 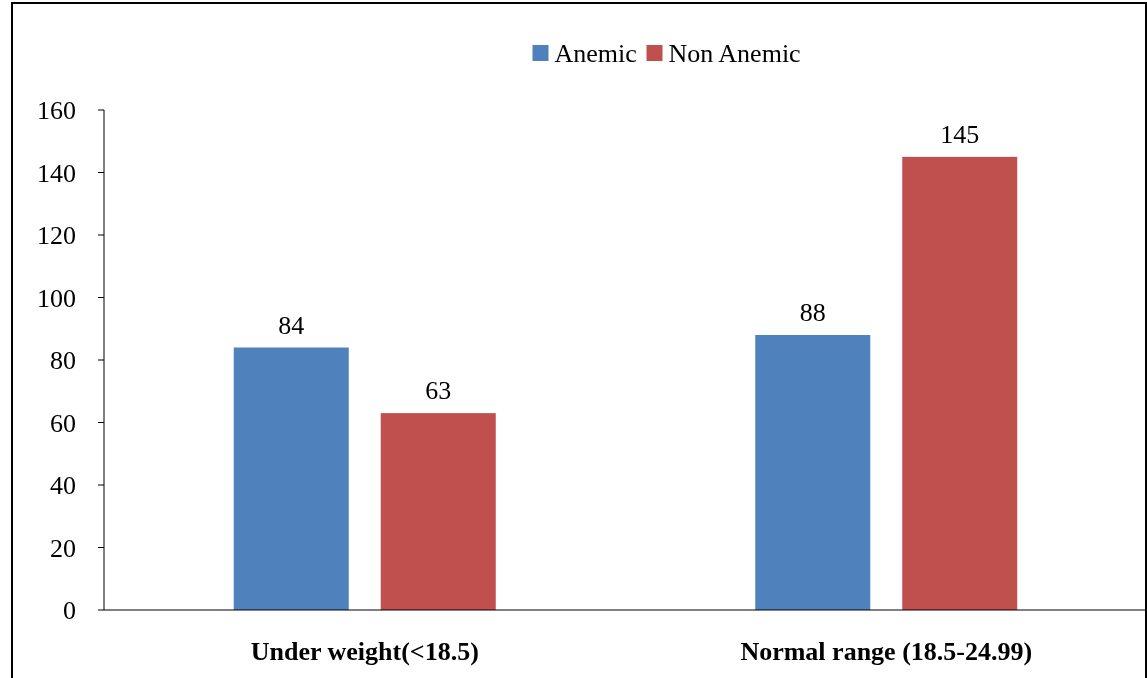 I want to click on data-label: 88, so click(x=812, y=312).